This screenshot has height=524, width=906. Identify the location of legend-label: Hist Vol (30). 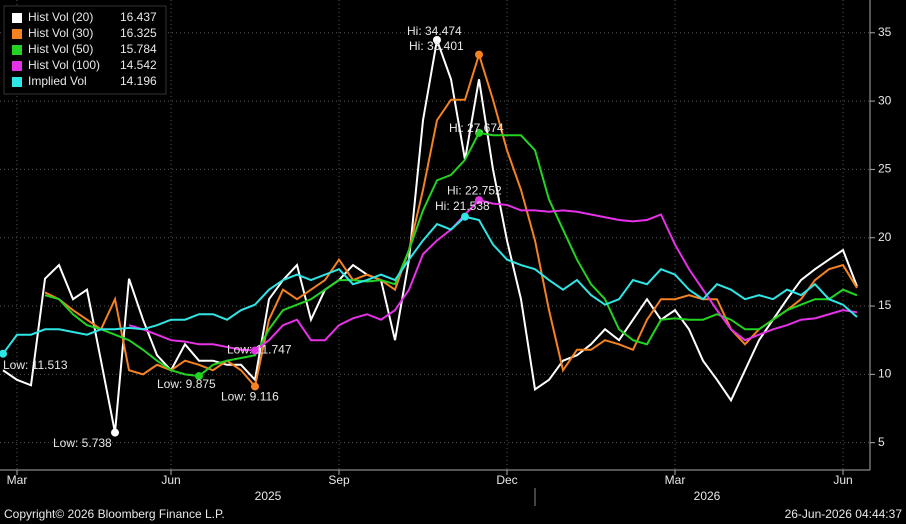
(60, 33).